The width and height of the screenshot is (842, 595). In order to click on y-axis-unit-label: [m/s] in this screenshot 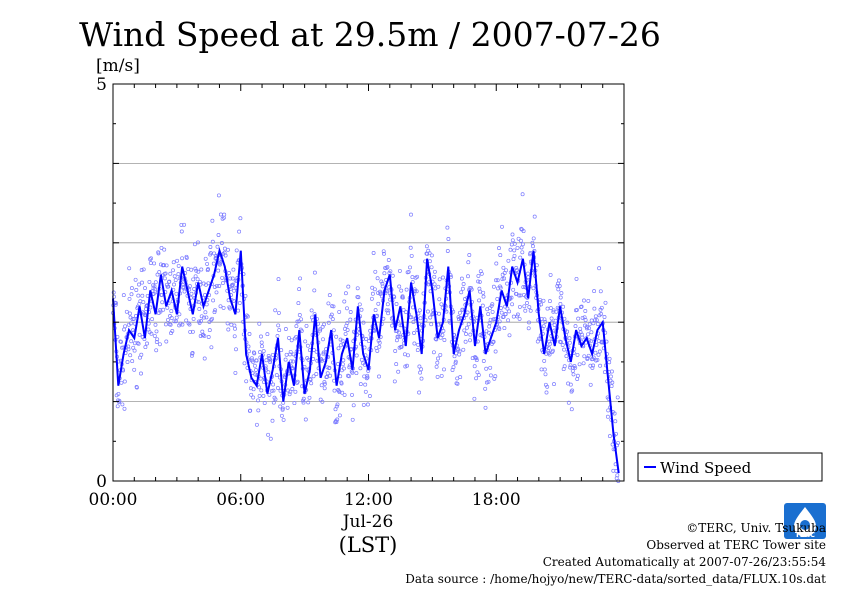, I will do `click(118, 66)`.